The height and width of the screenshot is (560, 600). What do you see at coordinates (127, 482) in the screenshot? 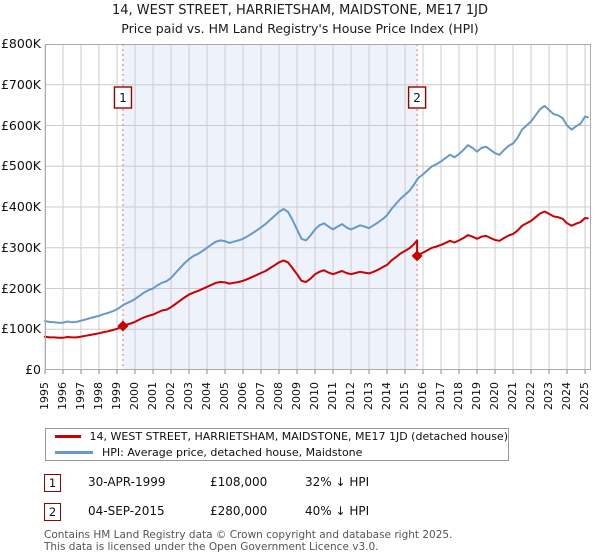
I see `transaction-1-date: 30-APR-1999` at bounding box center [127, 482].